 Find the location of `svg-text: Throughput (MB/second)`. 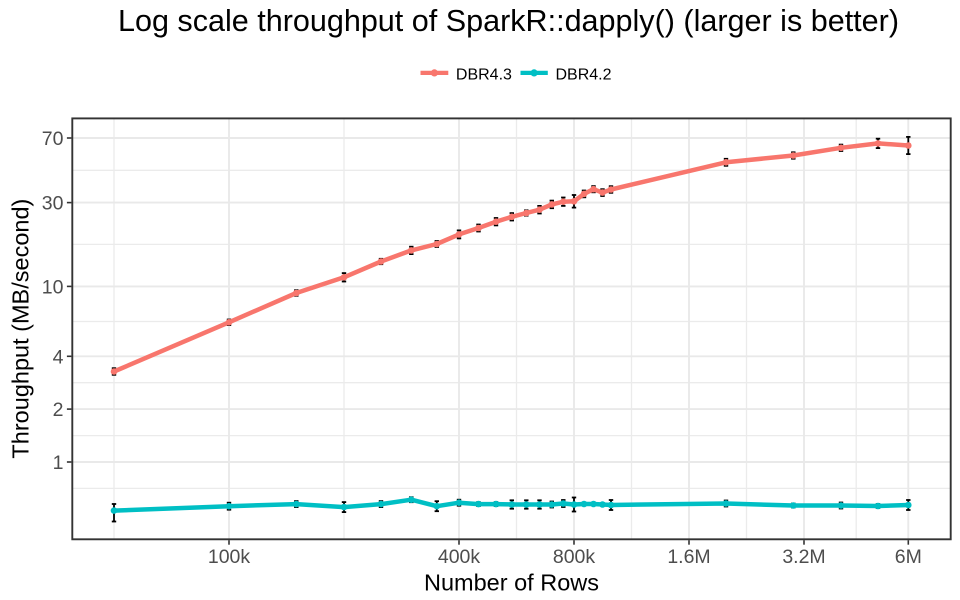

svg-text: Throughput (MB/second) is located at coordinates (21, 329).